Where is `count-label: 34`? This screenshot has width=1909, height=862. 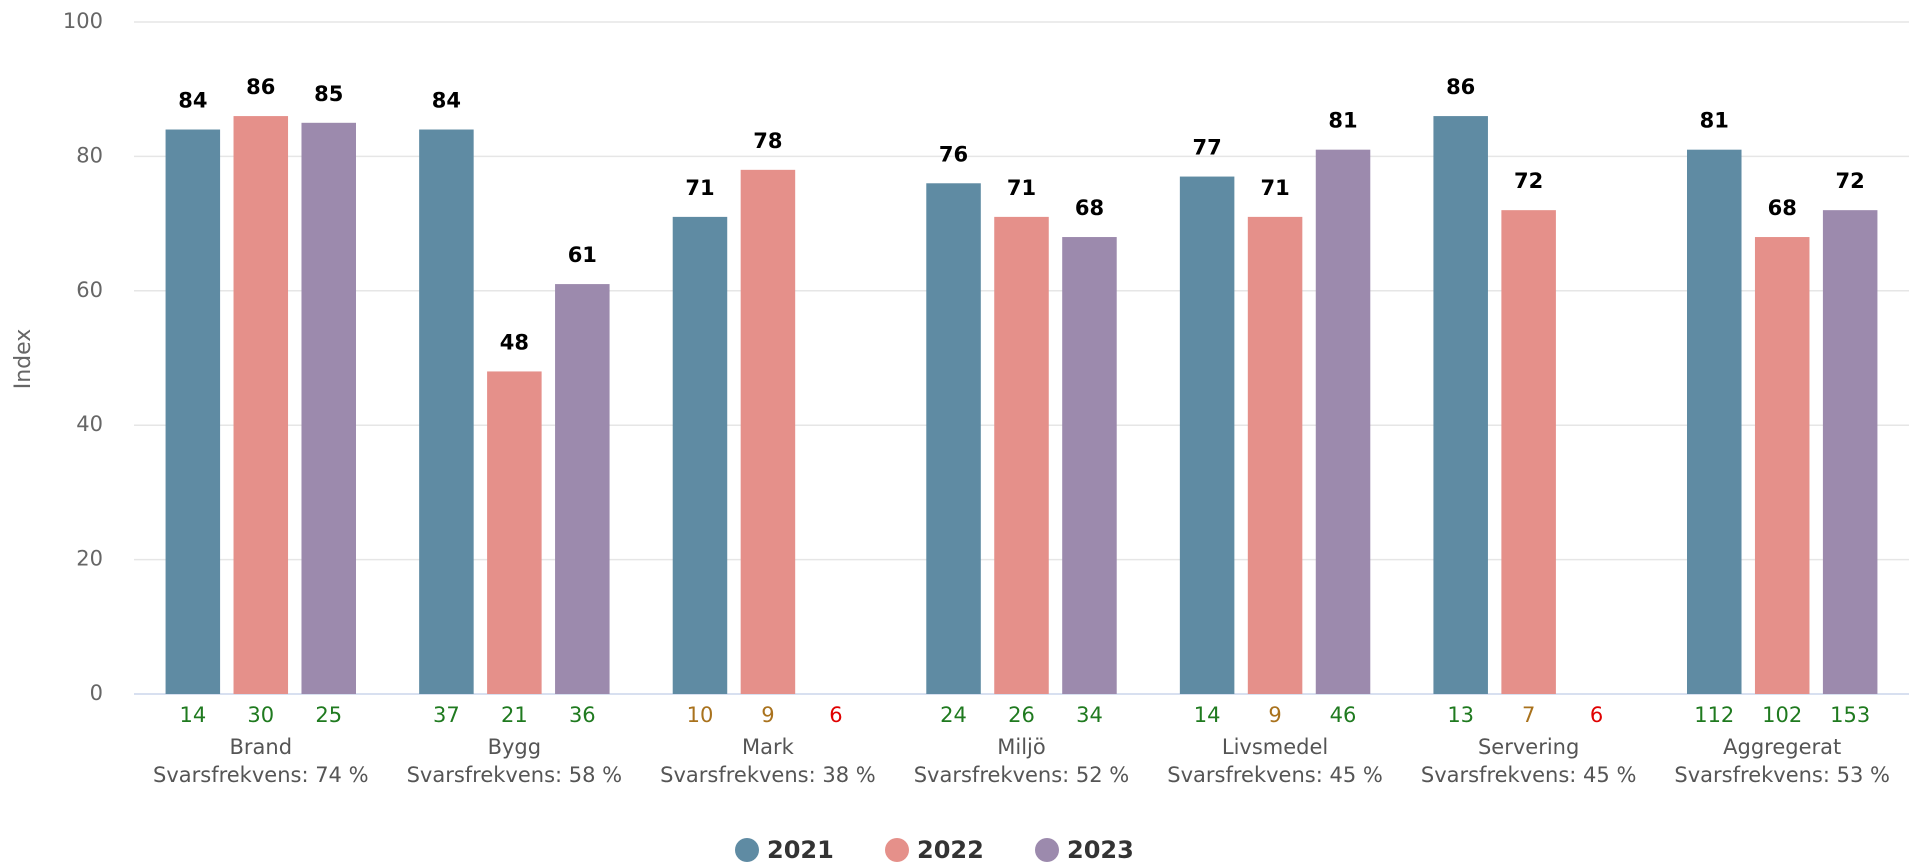
count-label: 34 is located at coordinates (1089, 715).